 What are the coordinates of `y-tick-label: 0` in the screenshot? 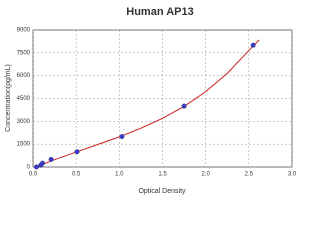 It's located at (29, 168).